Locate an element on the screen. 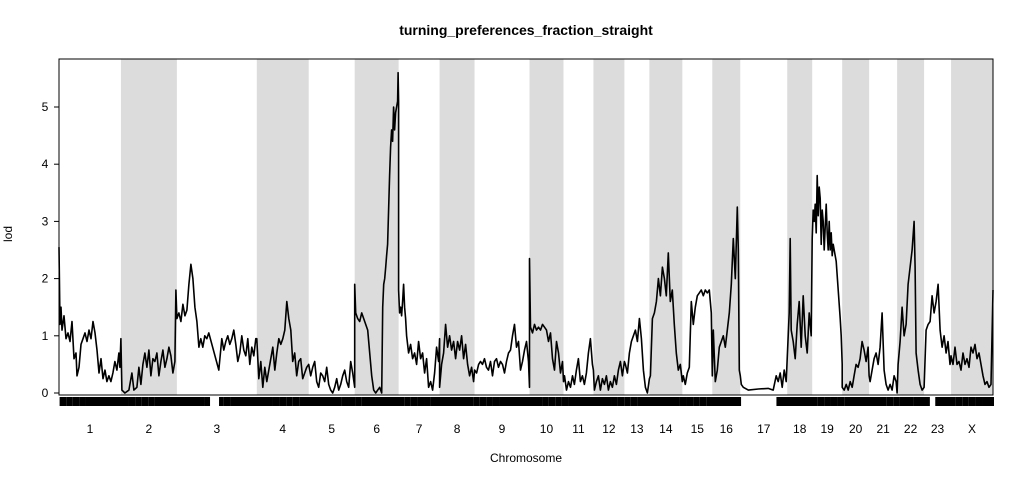 This screenshot has height=480, width=1024. chromosome-band-X is located at coordinates (972, 227).